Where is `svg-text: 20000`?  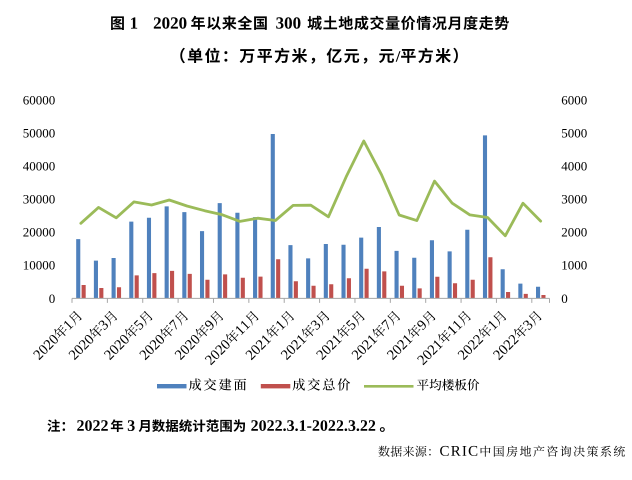 svg-text: 20000 is located at coordinates (39, 232).